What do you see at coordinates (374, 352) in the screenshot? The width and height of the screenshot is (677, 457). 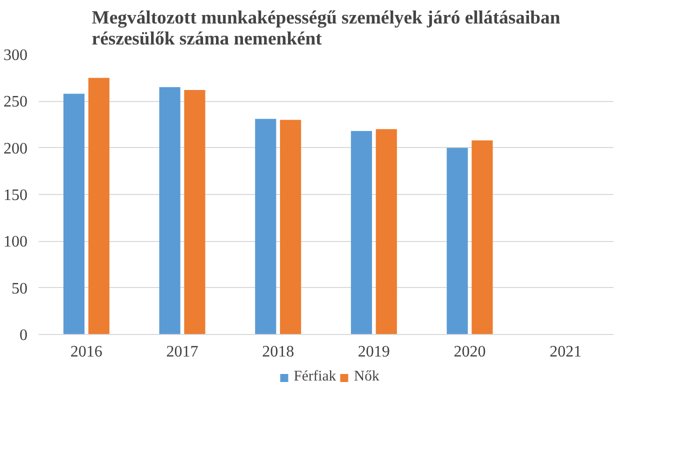 I see `x-tick-label: 2019` at bounding box center [374, 352].